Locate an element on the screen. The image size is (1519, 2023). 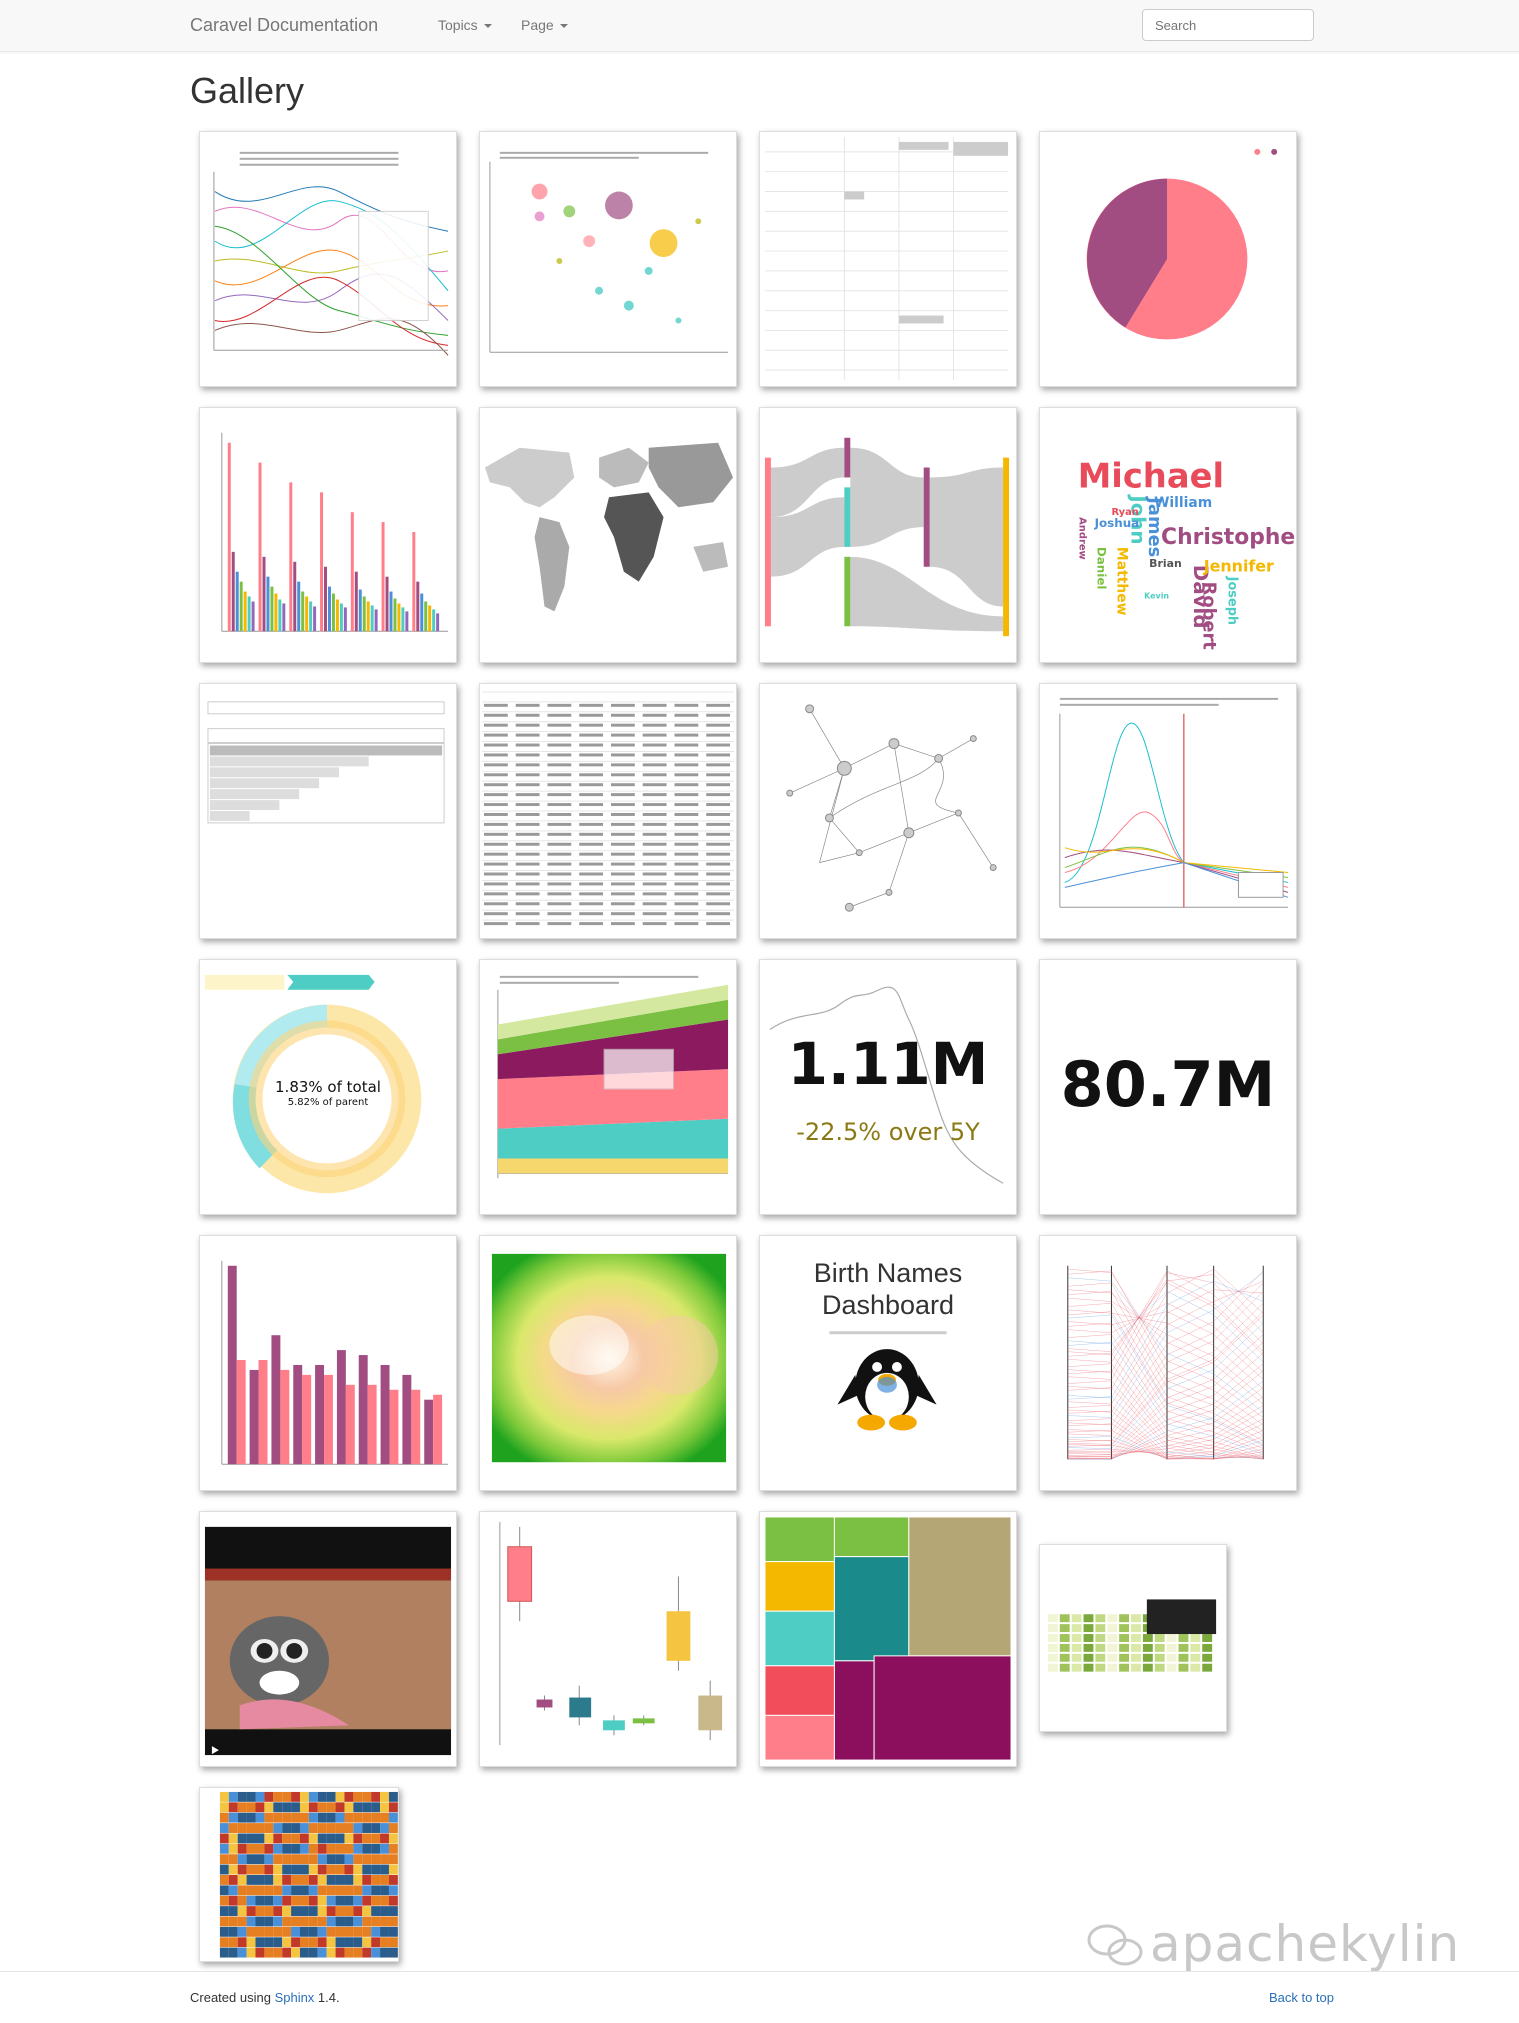
penguin-icon is located at coordinates (888, 1381).